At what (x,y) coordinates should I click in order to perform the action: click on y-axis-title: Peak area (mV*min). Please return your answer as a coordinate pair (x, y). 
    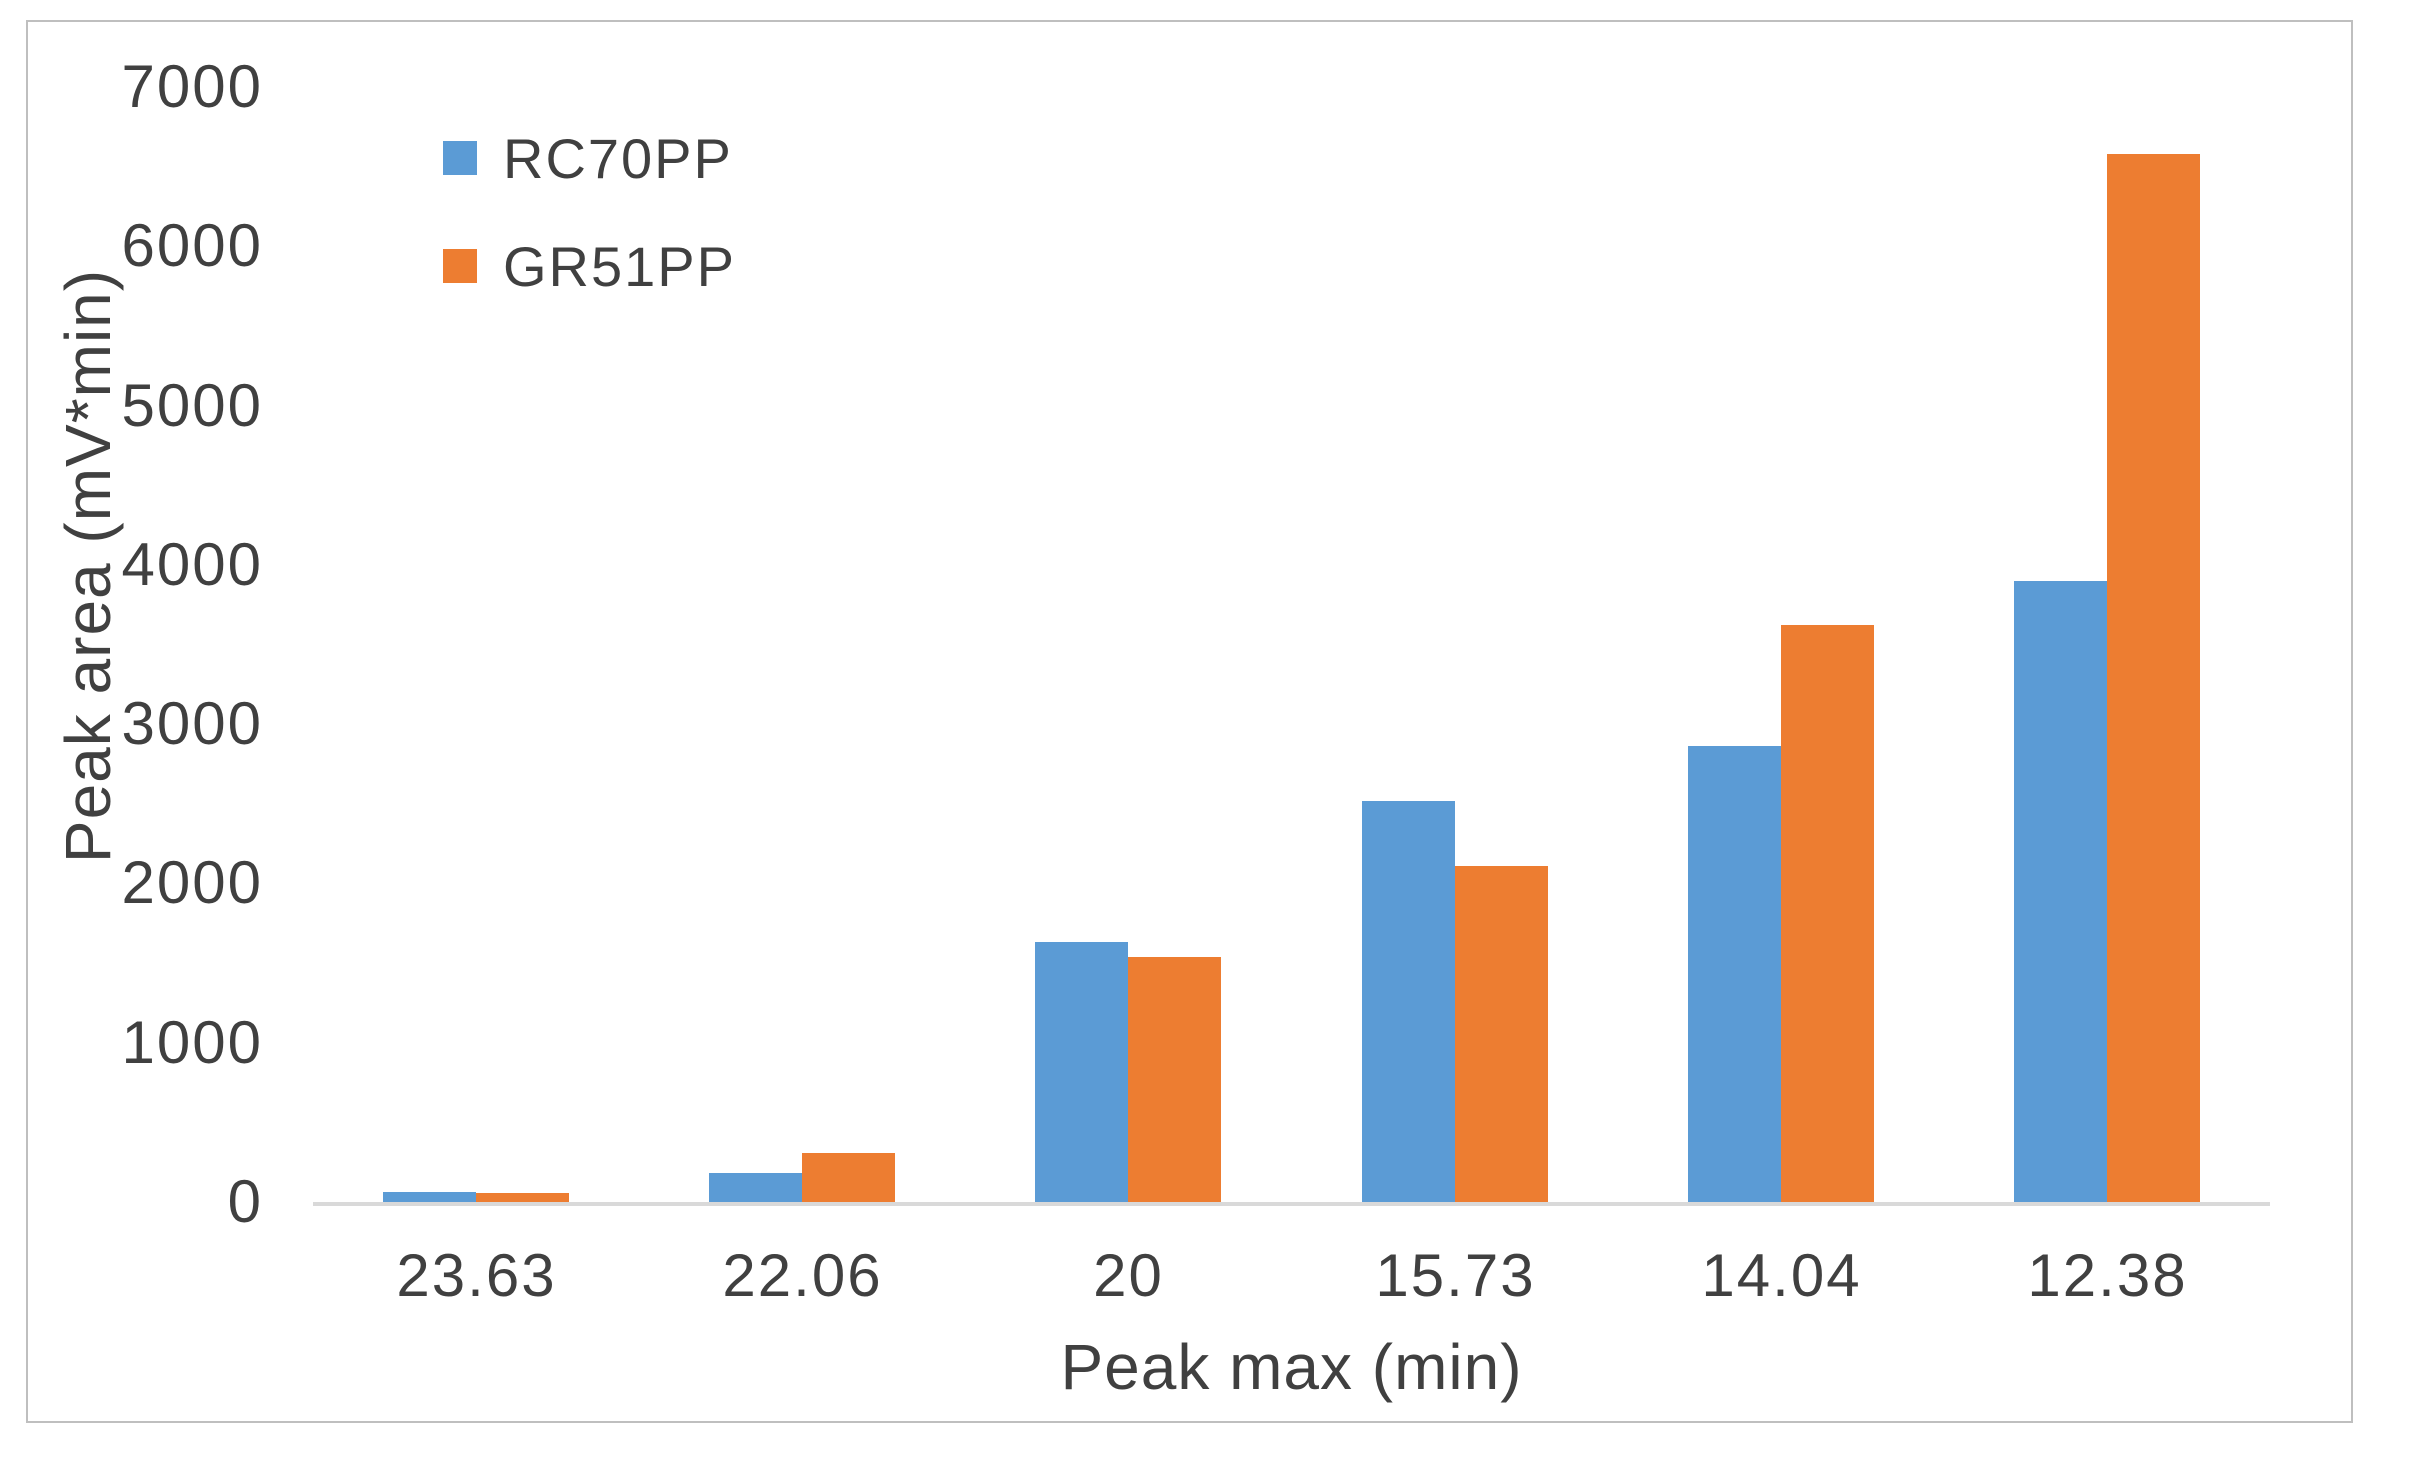
    Looking at the image, I should click on (88, 566).